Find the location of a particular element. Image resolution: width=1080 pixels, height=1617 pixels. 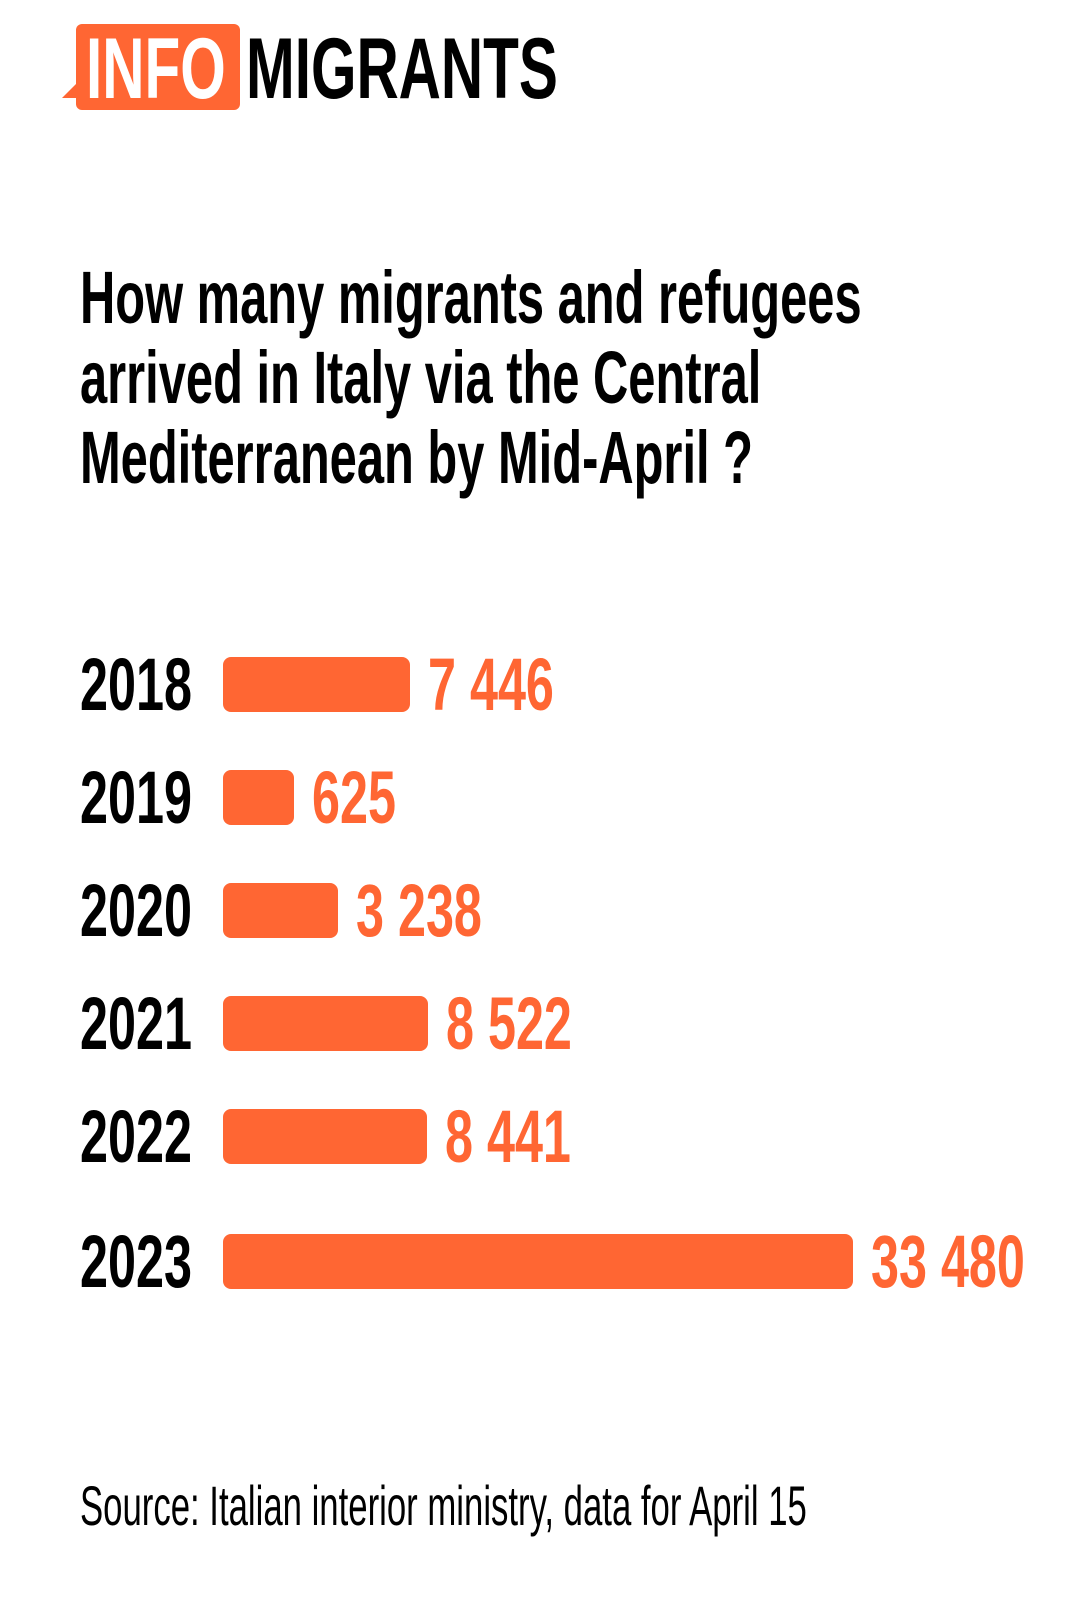

category-label-text: 2023 is located at coordinates (136, 1261).